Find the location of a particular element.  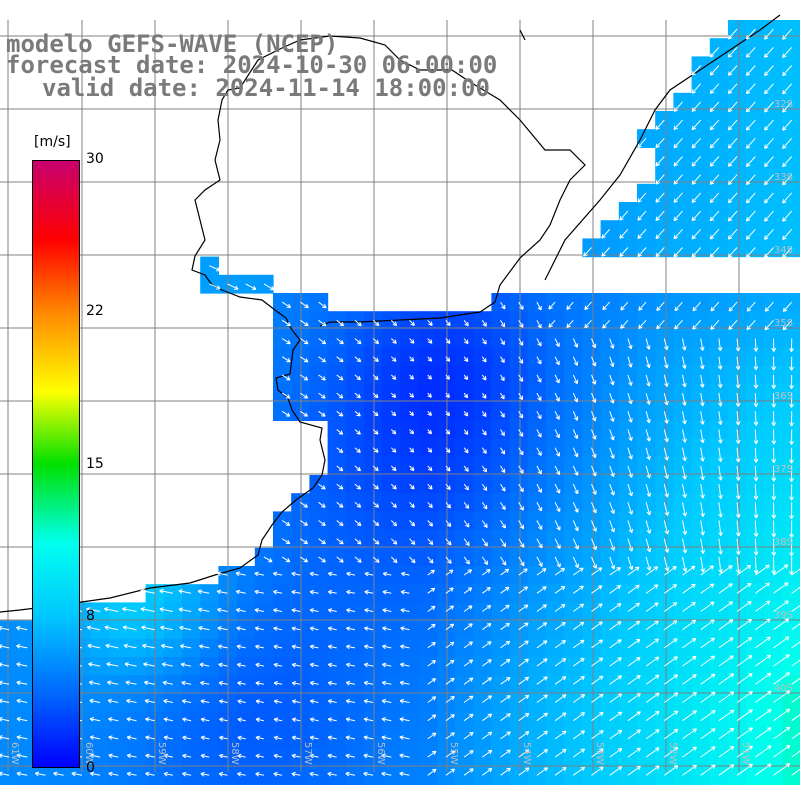

lon-label: 54W is located at coordinates (526, 753).